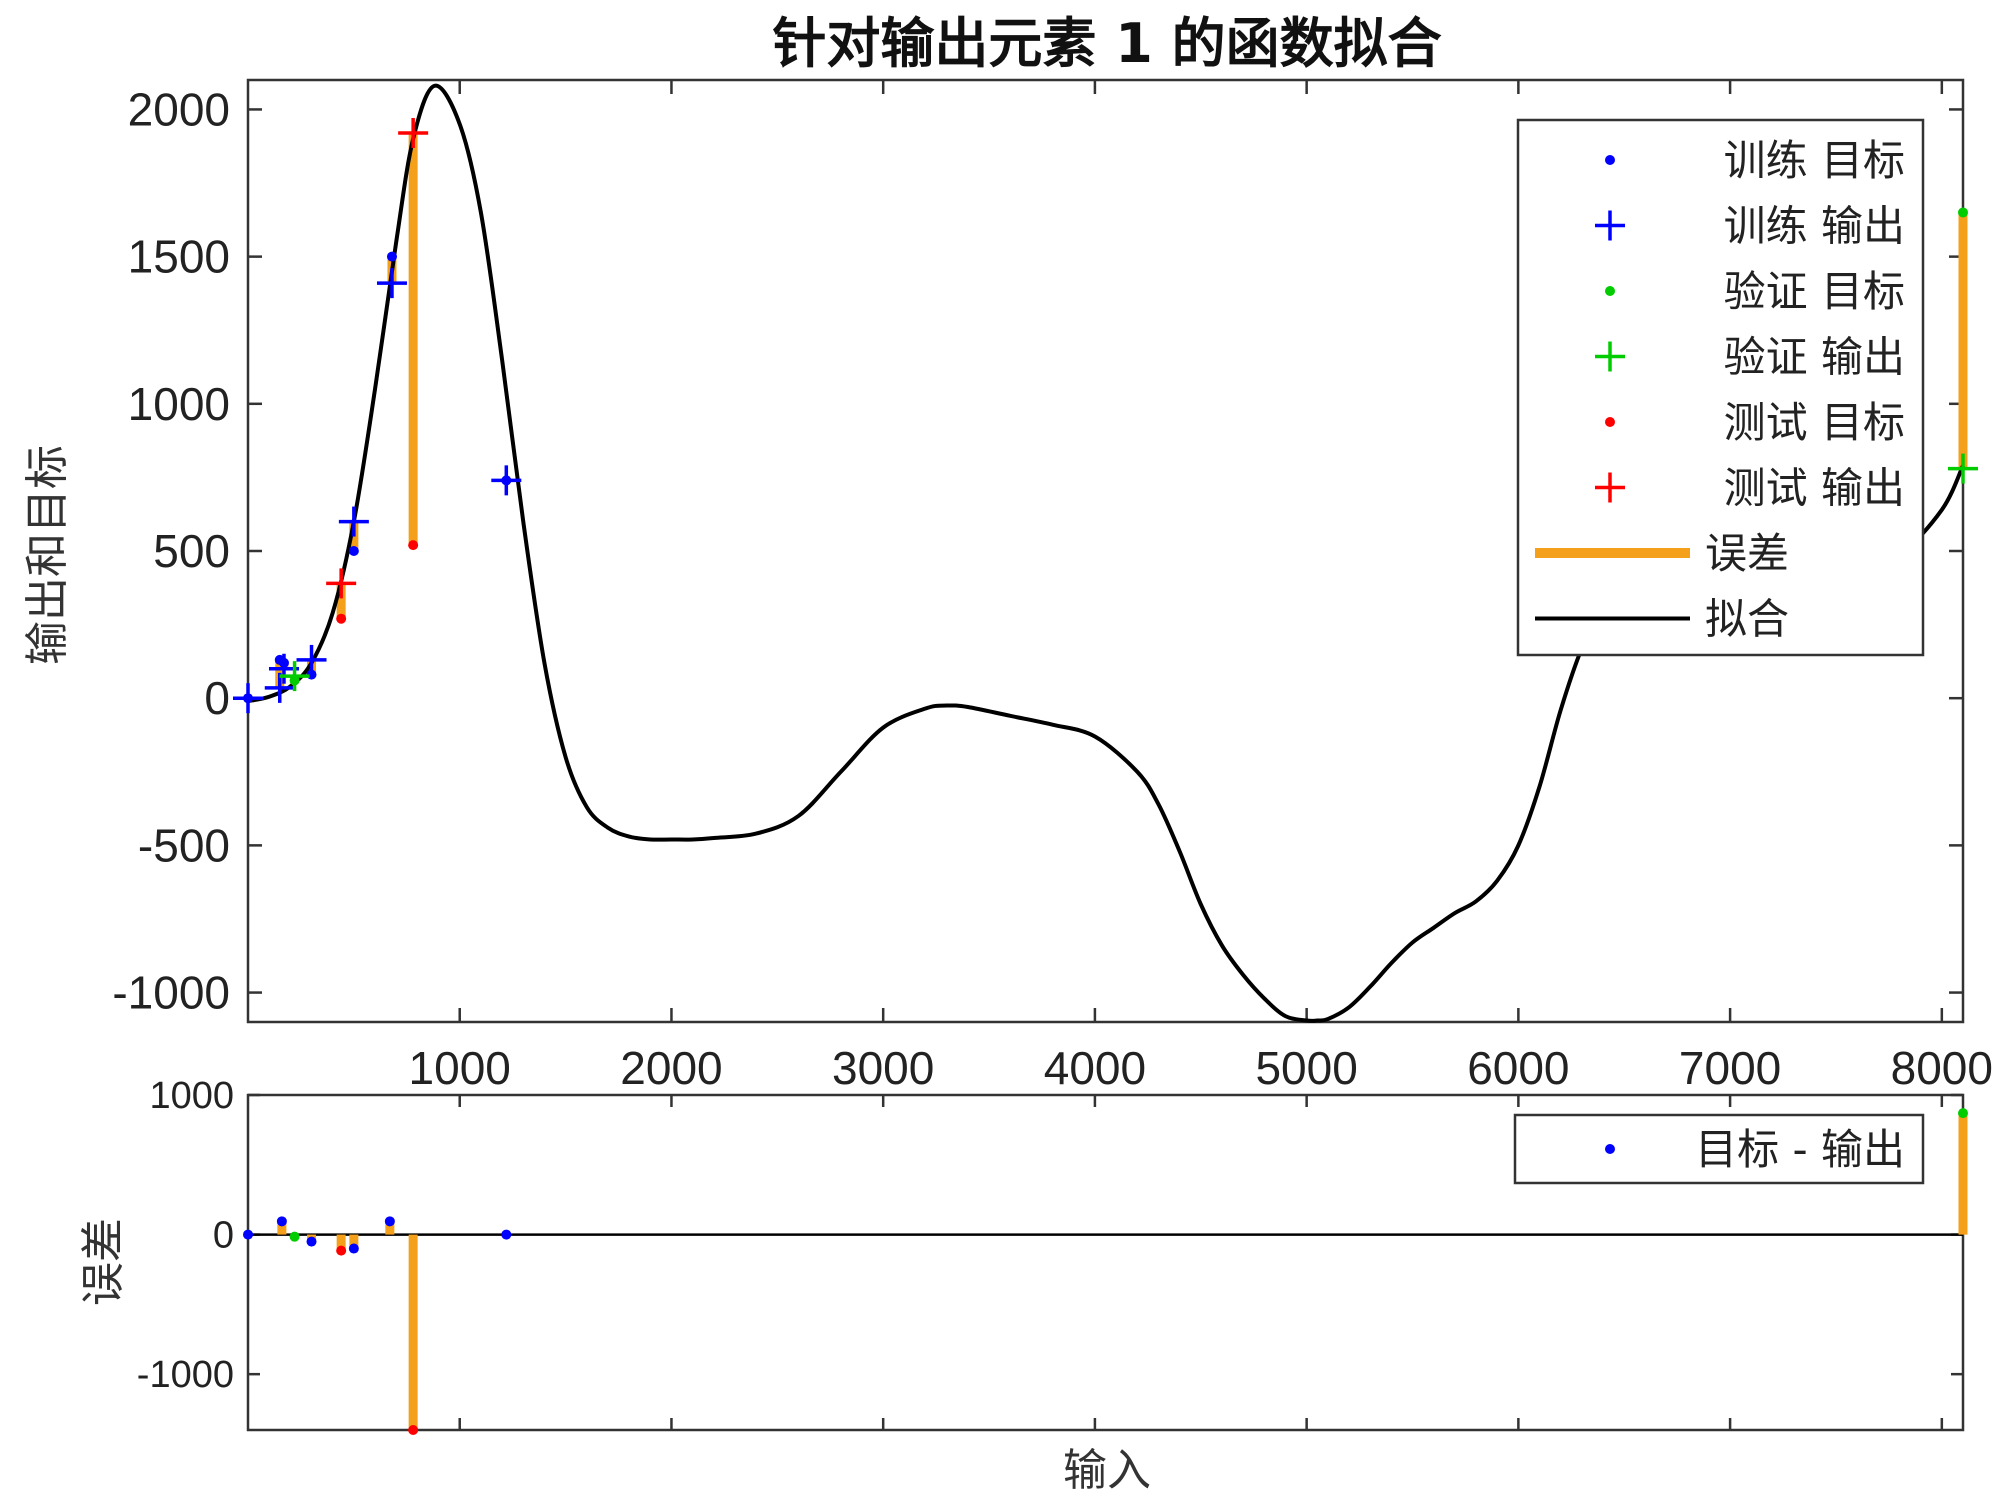 The height and width of the screenshot is (1499, 2000). Describe the element at coordinates (185, 1375) in the screenshot. I see `error-ytick-label: -1000` at that location.